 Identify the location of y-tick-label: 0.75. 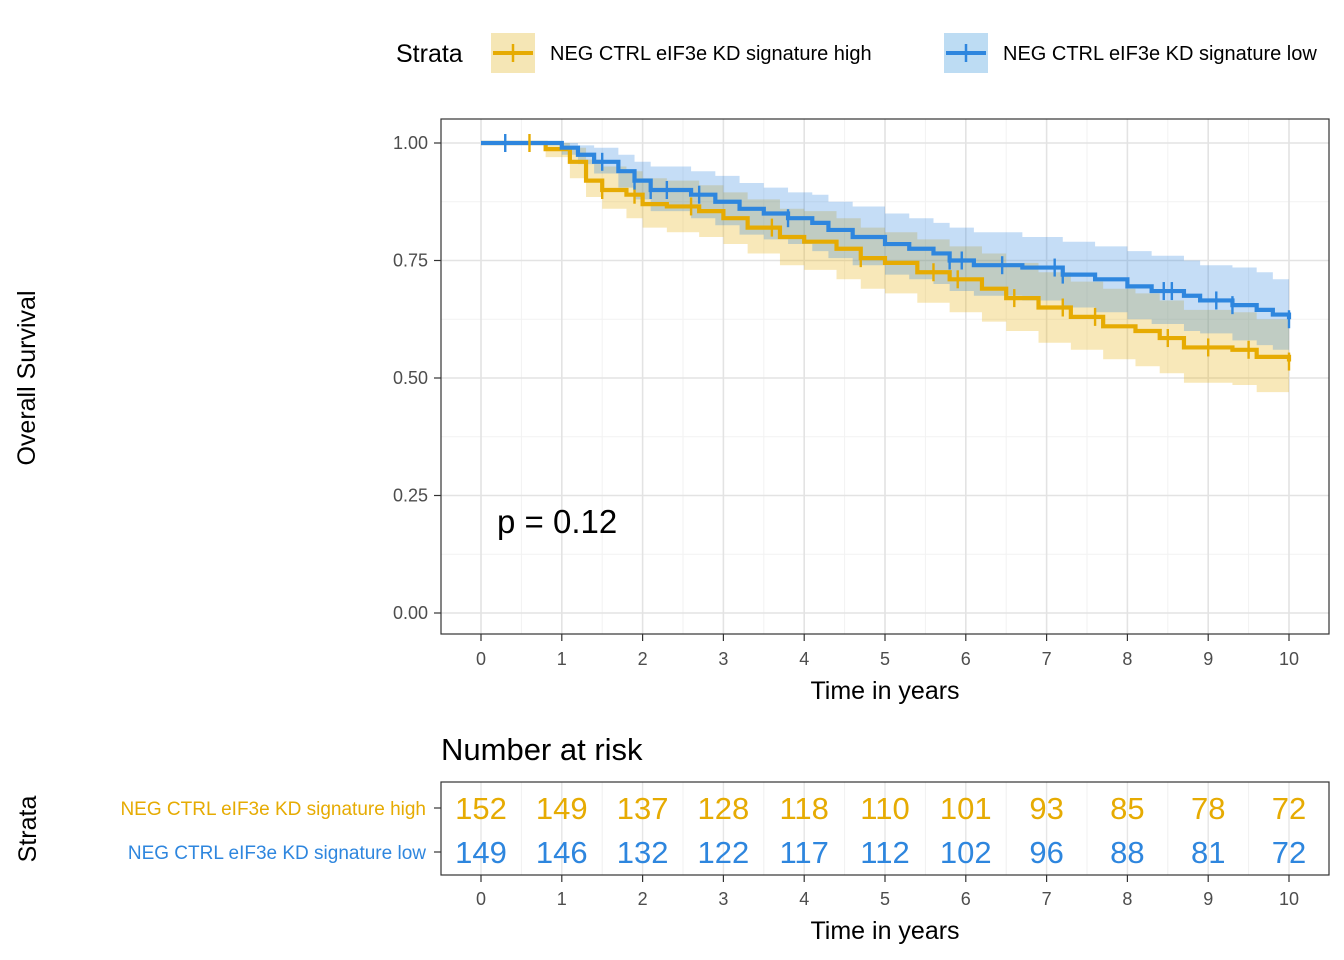
(410, 261).